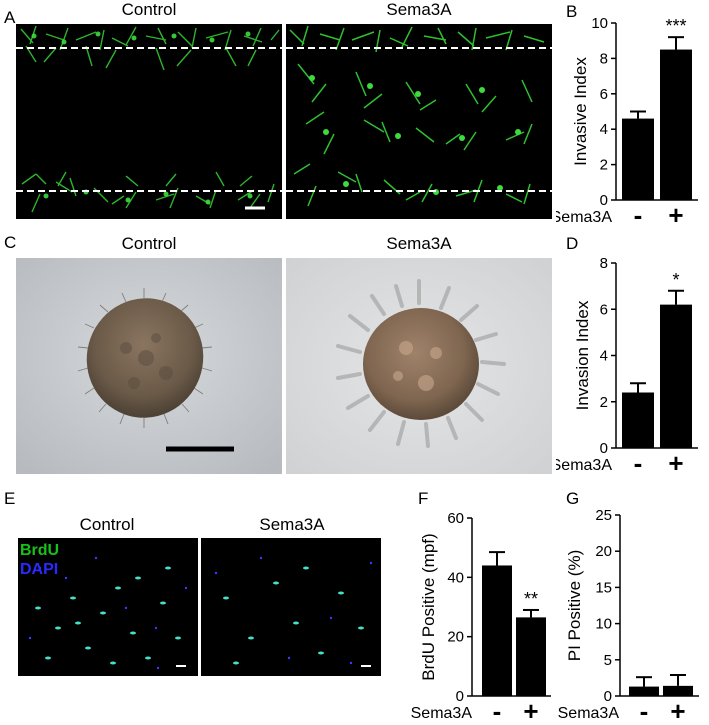 Image resolution: width=709 pixels, height=725 pixels. I want to click on y-tick-label-d: 0, so click(604, 448).